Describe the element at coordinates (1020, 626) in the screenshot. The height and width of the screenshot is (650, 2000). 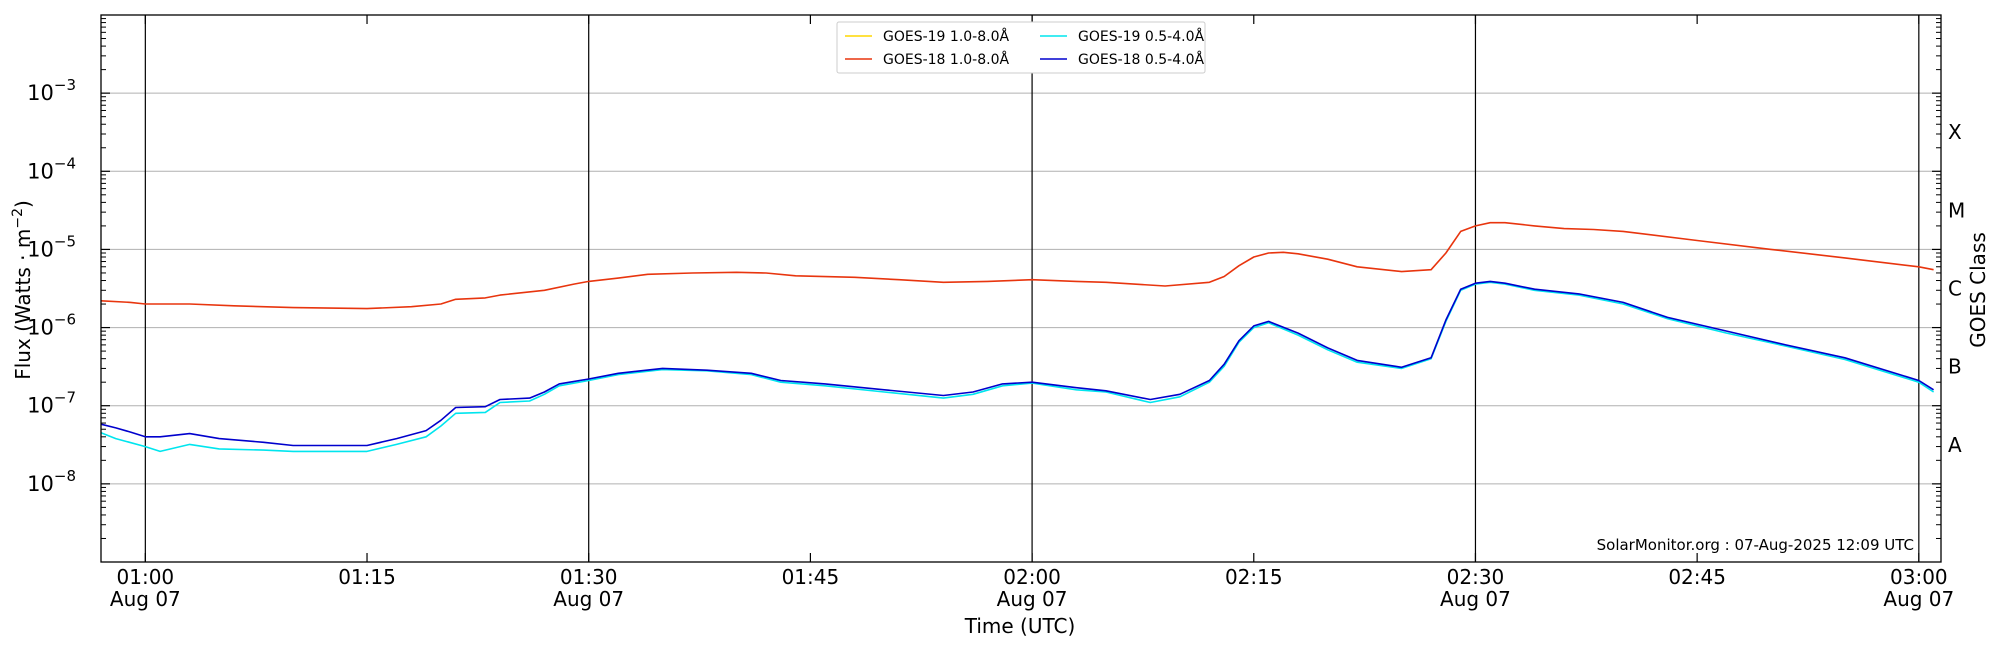
I see `x-axis-title: Time (UTC)` at that location.